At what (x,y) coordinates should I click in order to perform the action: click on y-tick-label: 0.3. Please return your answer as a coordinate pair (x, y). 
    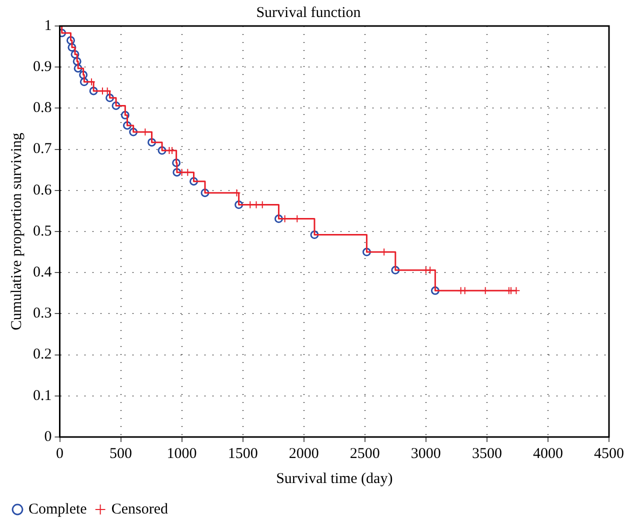
    Looking at the image, I should click on (42, 314).